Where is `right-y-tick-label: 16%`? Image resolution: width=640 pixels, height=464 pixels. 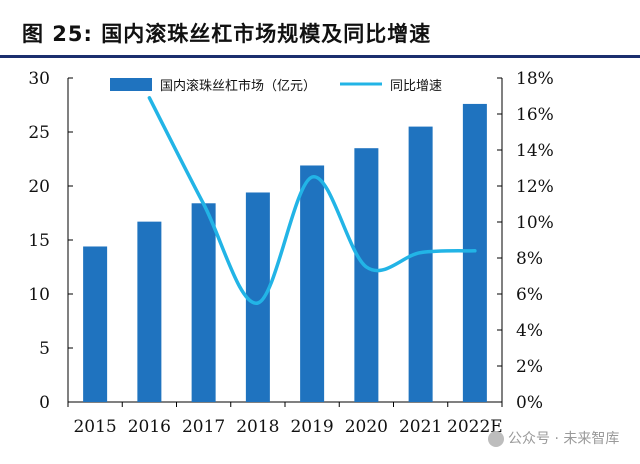
right-y-tick-label: 16% is located at coordinates (535, 115).